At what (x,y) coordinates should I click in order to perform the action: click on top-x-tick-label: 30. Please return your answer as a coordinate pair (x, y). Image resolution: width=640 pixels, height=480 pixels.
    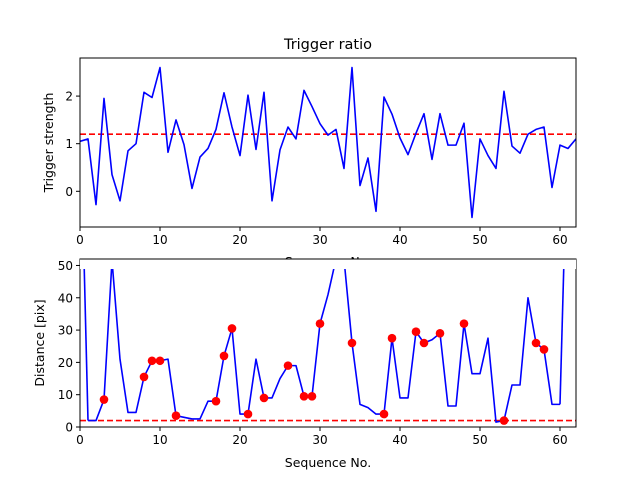
    Looking at the image, I should click on (319, 240).